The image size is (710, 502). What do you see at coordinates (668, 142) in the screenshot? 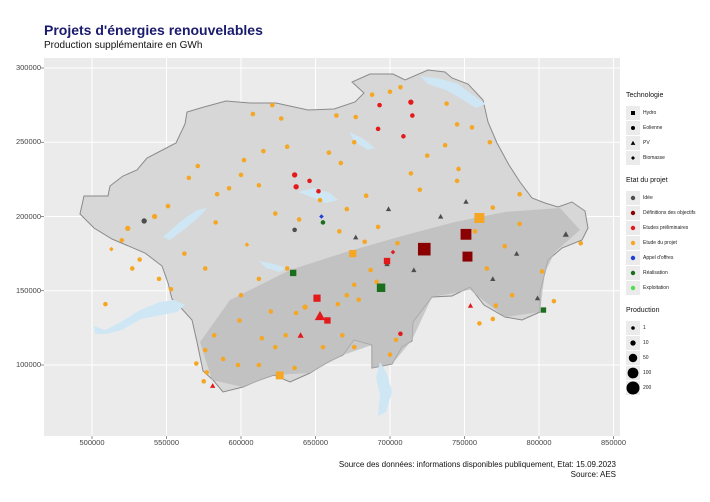
I see `legend-technology-item: PV` at bounding box center [668, 142].